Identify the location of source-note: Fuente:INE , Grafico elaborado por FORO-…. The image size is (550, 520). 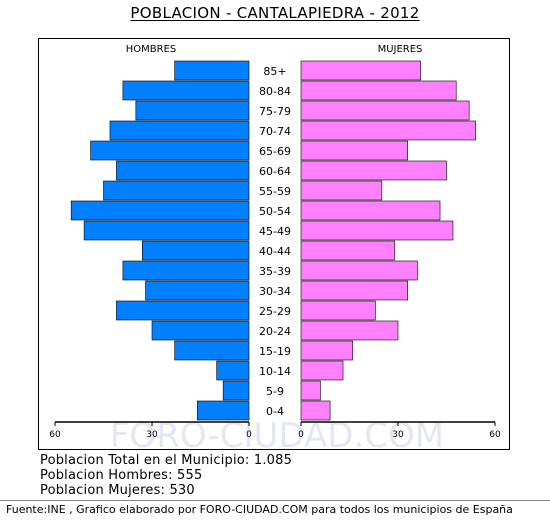
(259, 509).